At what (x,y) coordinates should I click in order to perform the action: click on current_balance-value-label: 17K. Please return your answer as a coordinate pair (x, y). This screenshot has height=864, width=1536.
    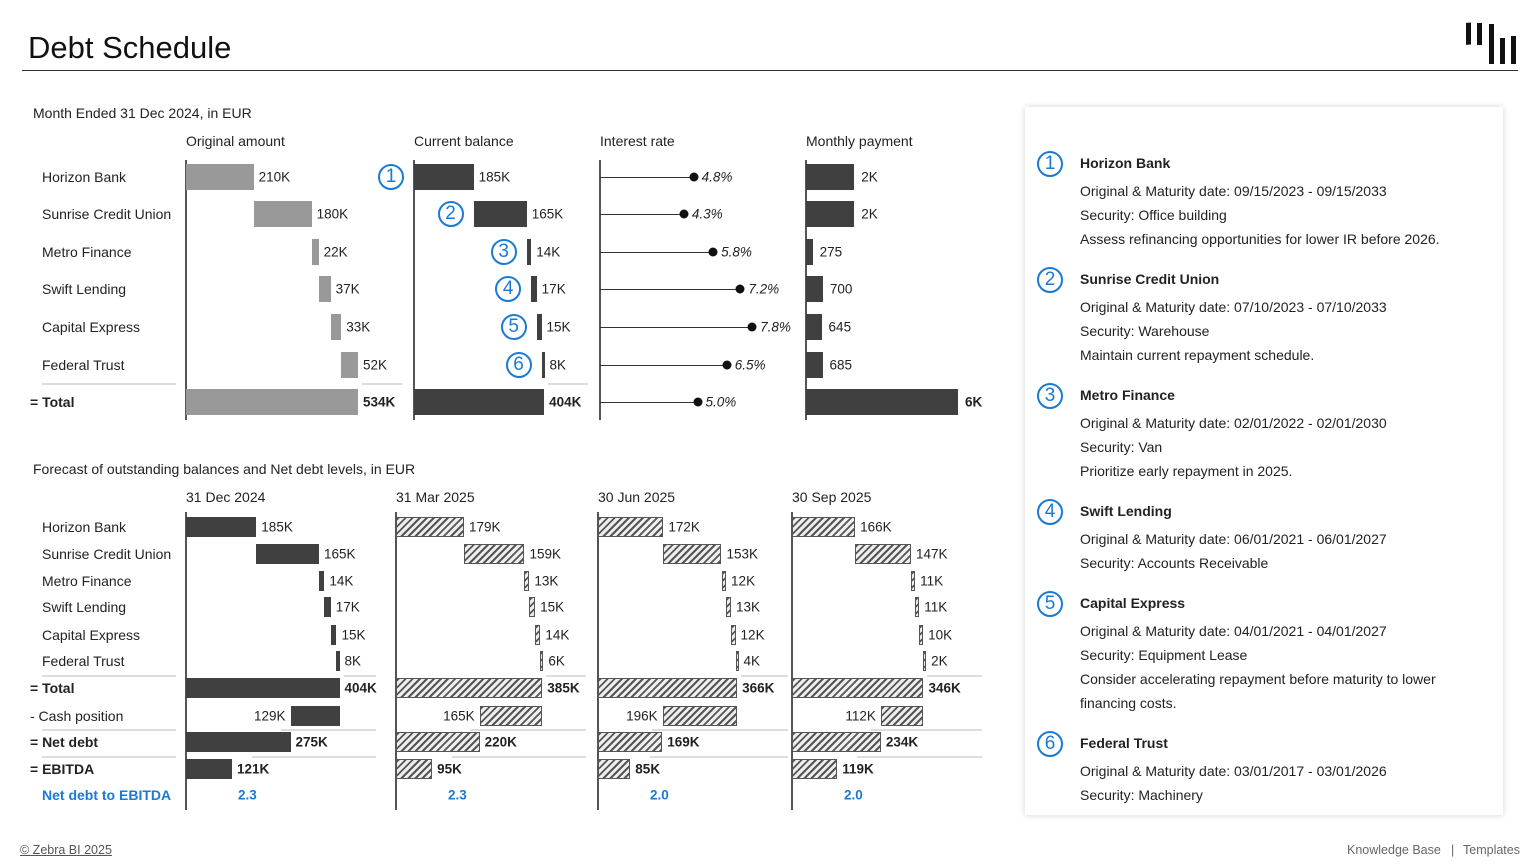
    Looking at the image, I should click on (553, 289).